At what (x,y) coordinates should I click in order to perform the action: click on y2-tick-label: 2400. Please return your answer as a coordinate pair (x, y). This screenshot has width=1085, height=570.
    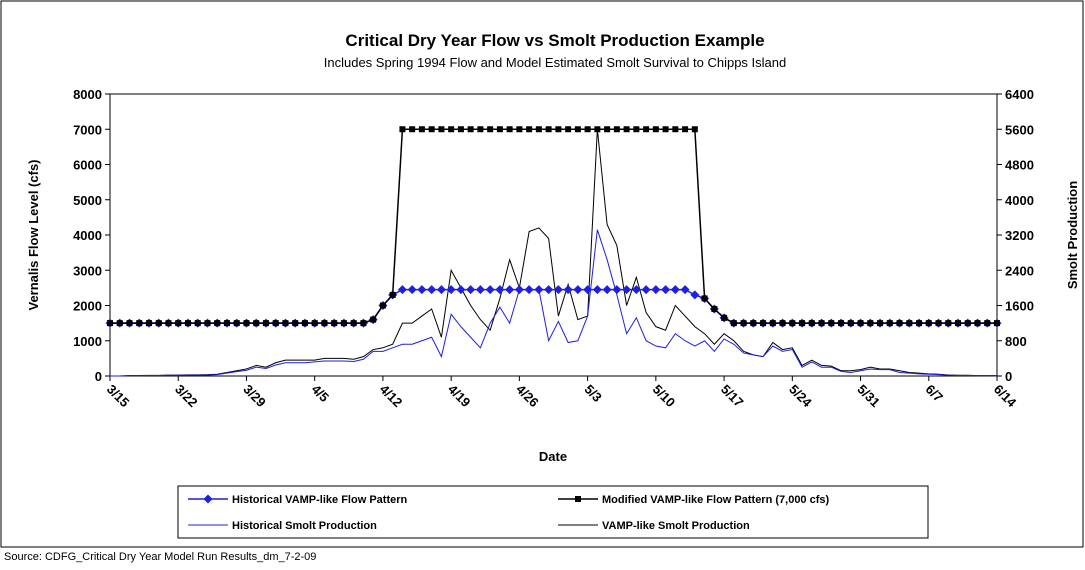
    Looking at the image, I should click on (1019, 270).